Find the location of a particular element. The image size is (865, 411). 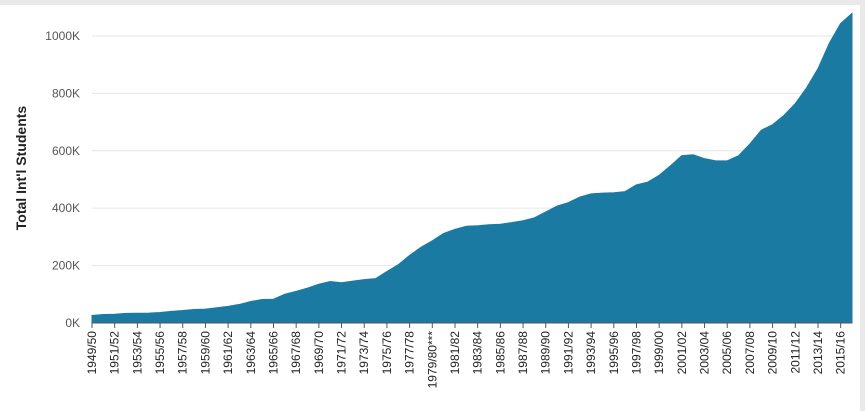

y-tick-label: 1000K is located at coordinates (62, 36).